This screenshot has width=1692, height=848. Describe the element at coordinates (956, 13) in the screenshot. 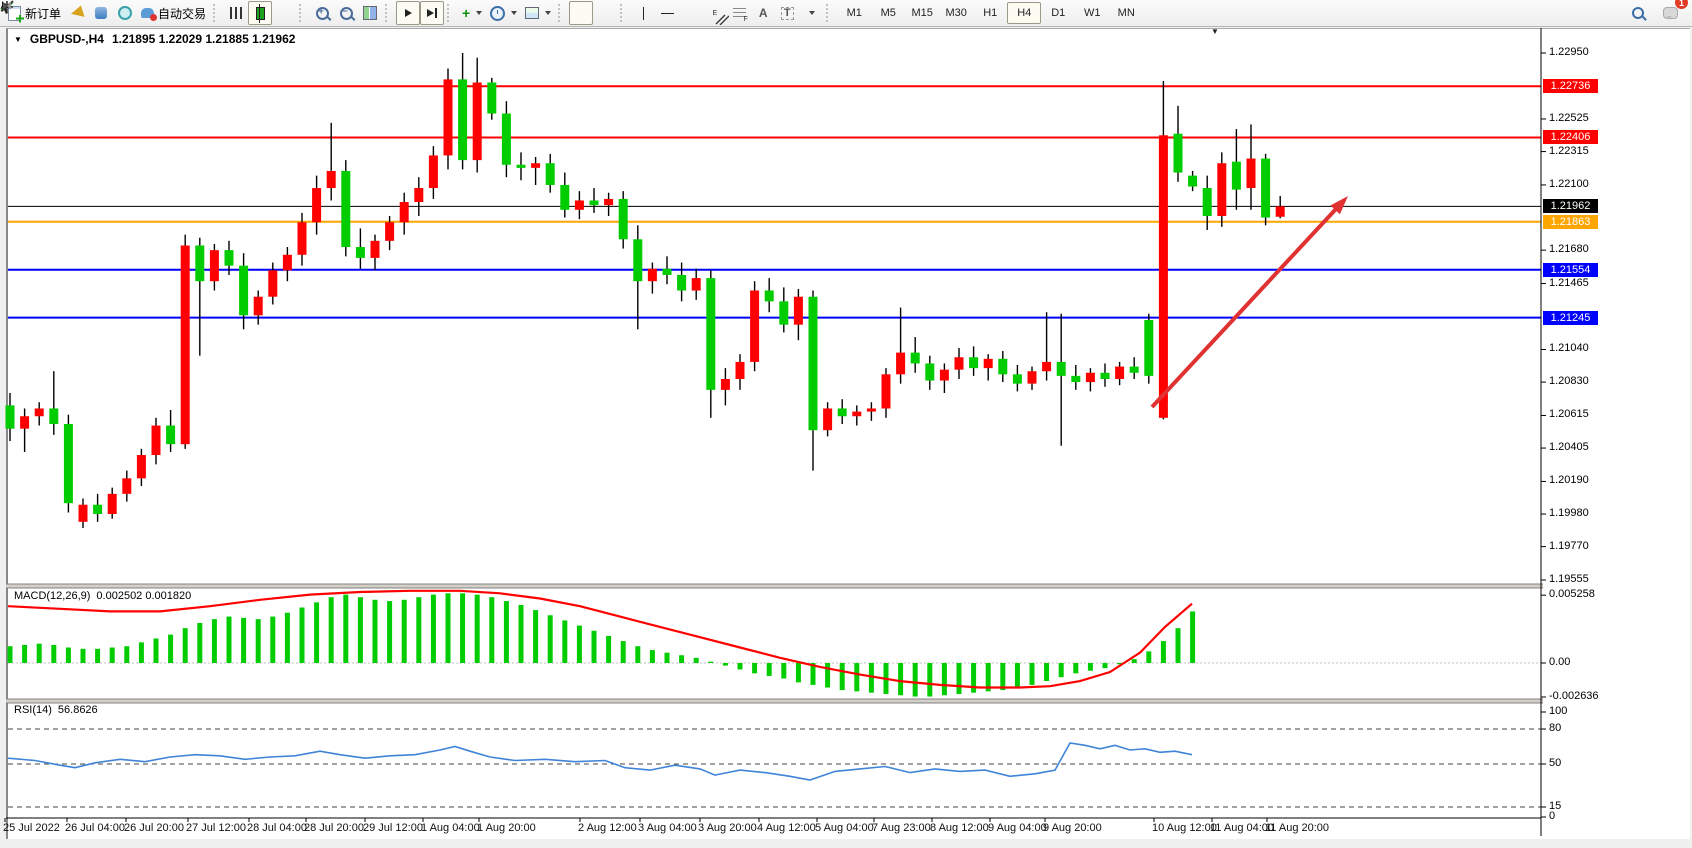

I see `timeframe-m30: M30` at that location.